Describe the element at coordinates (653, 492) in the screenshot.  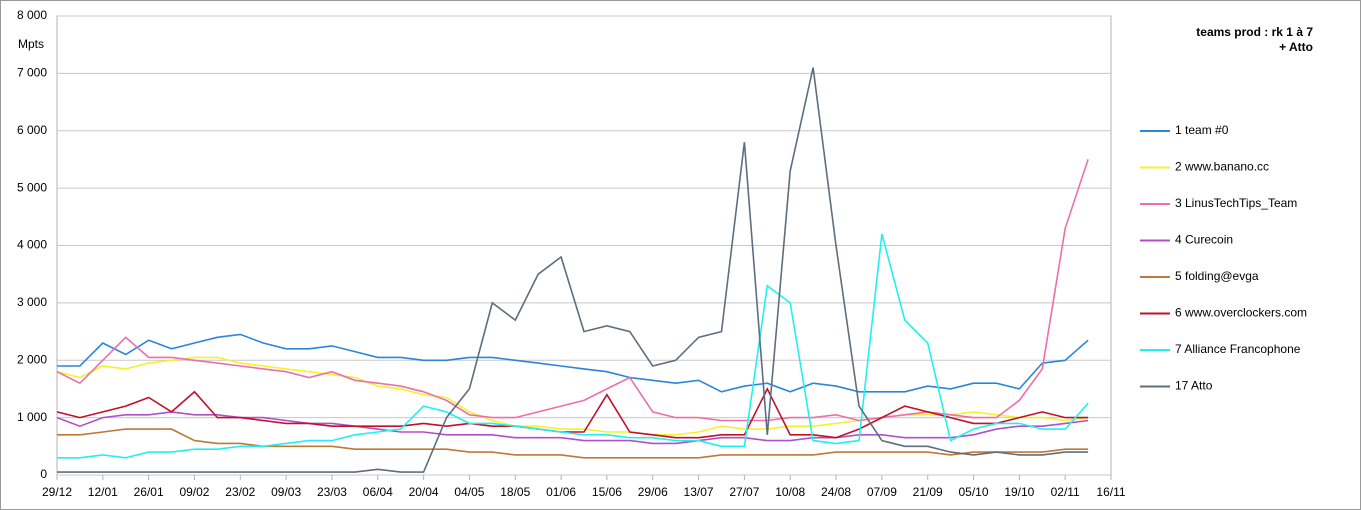
I see `x-tick-label: 29/06` at that location.